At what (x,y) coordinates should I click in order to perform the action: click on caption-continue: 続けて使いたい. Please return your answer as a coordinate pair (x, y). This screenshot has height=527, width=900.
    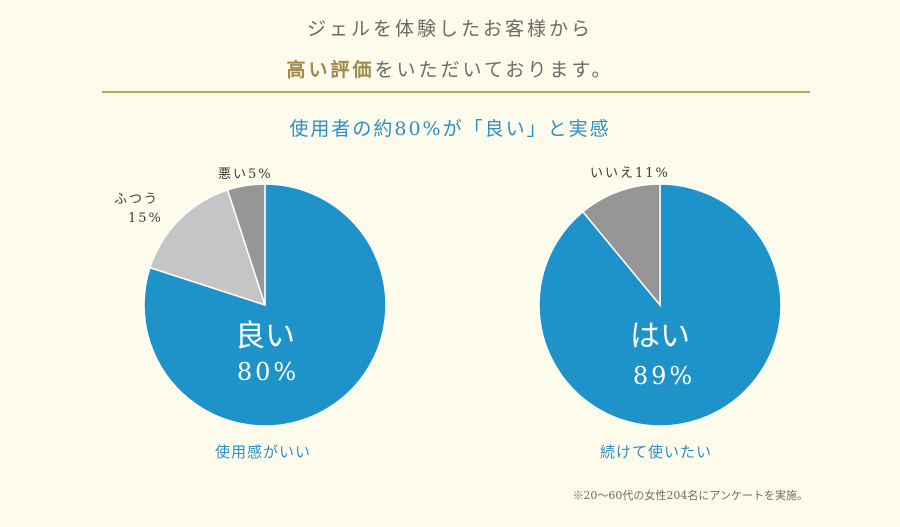
    Looking at the image, I should click on (656, 452).